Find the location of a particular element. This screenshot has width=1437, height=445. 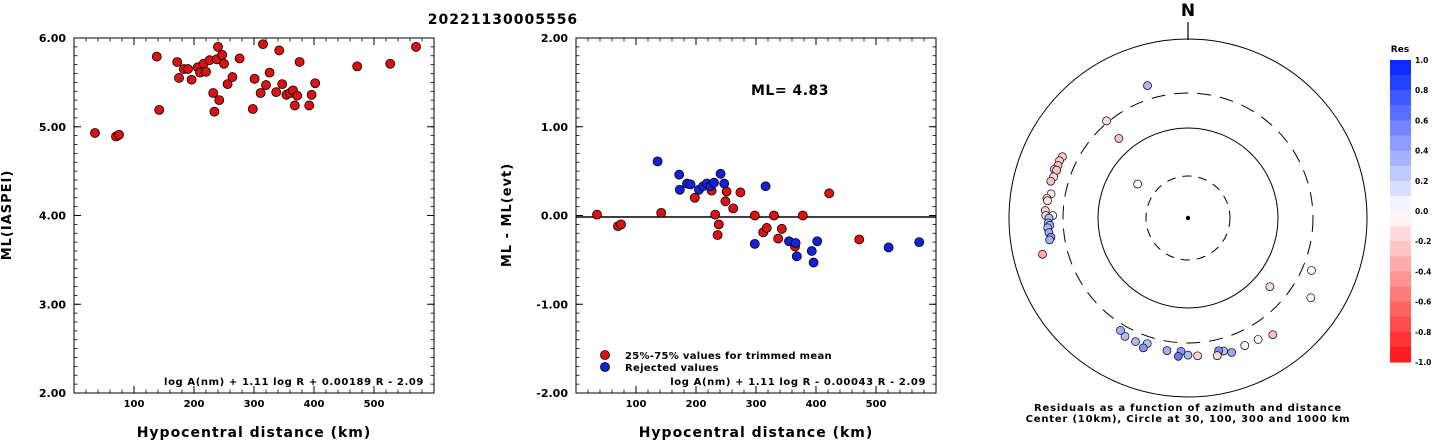

y-tick-label: 3.00 is located at coordinates (52, 304).